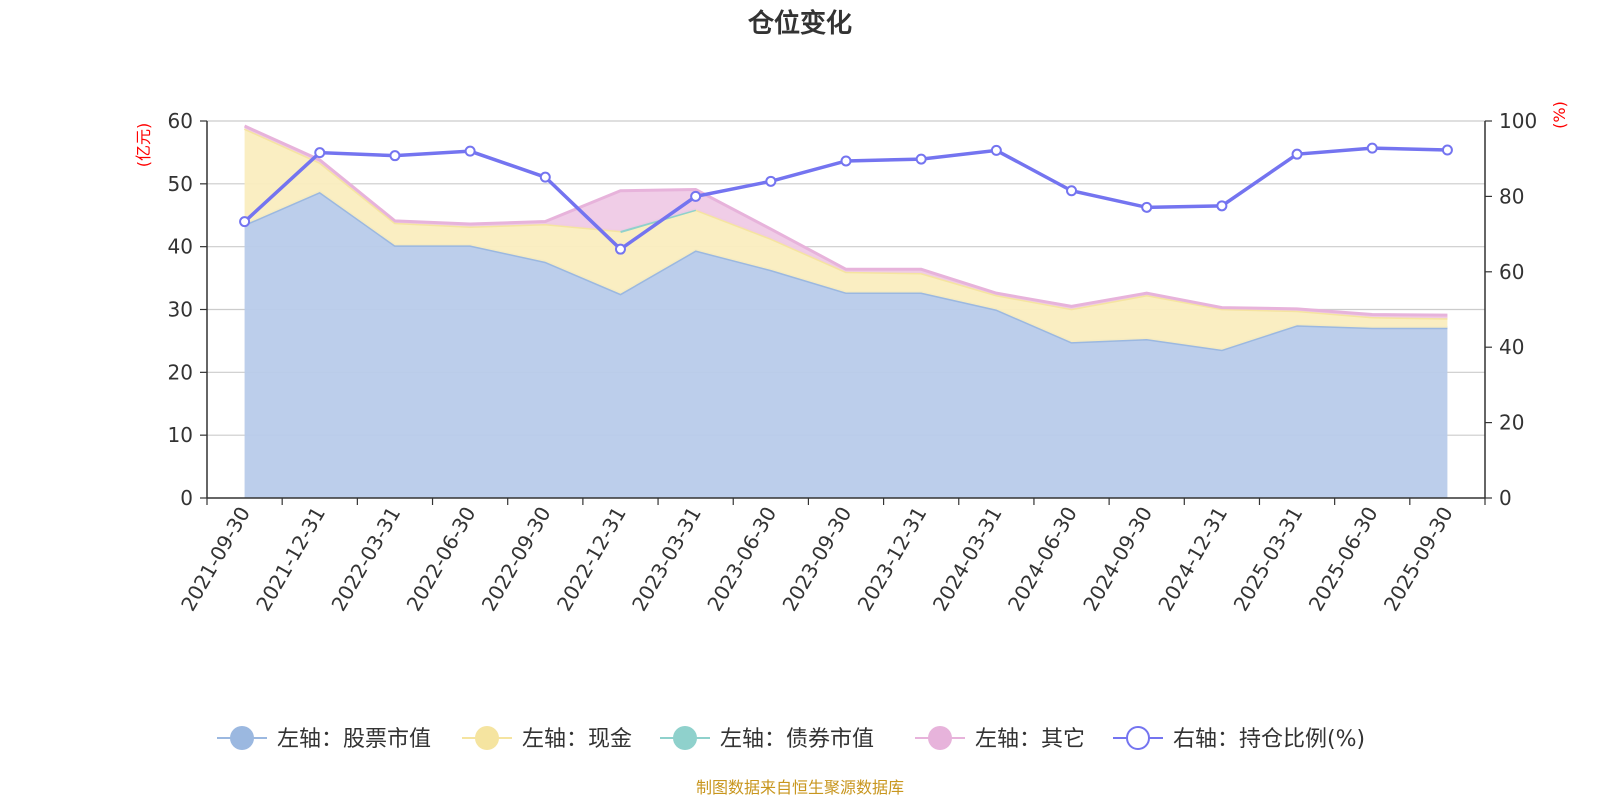  I want to click on legend-item-4: 右轴：持仓比例(%), so click(1239, 739).